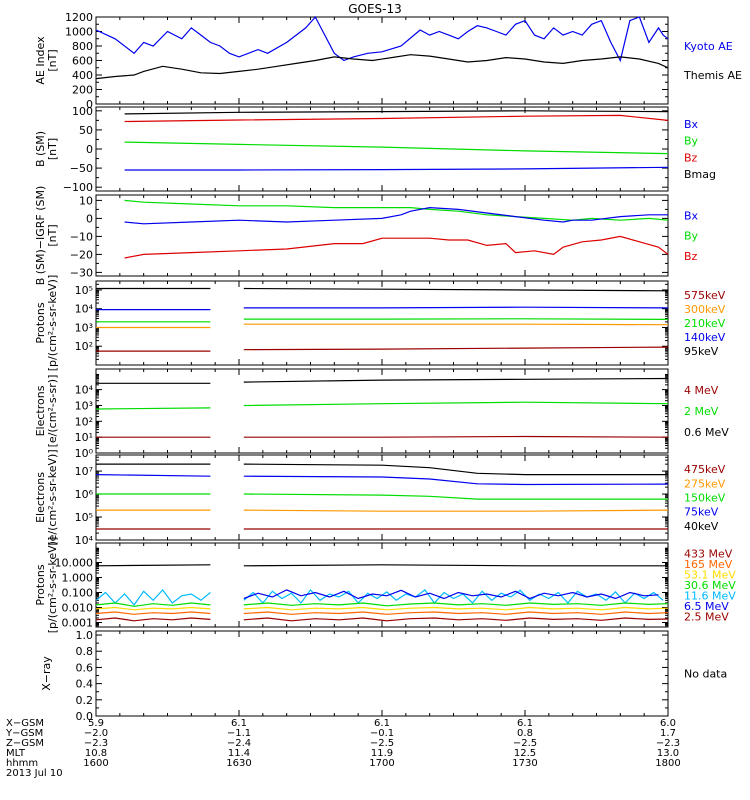 The image size is (750, 800). I want to click on legend-entry: 140keV, so click(705, 337).